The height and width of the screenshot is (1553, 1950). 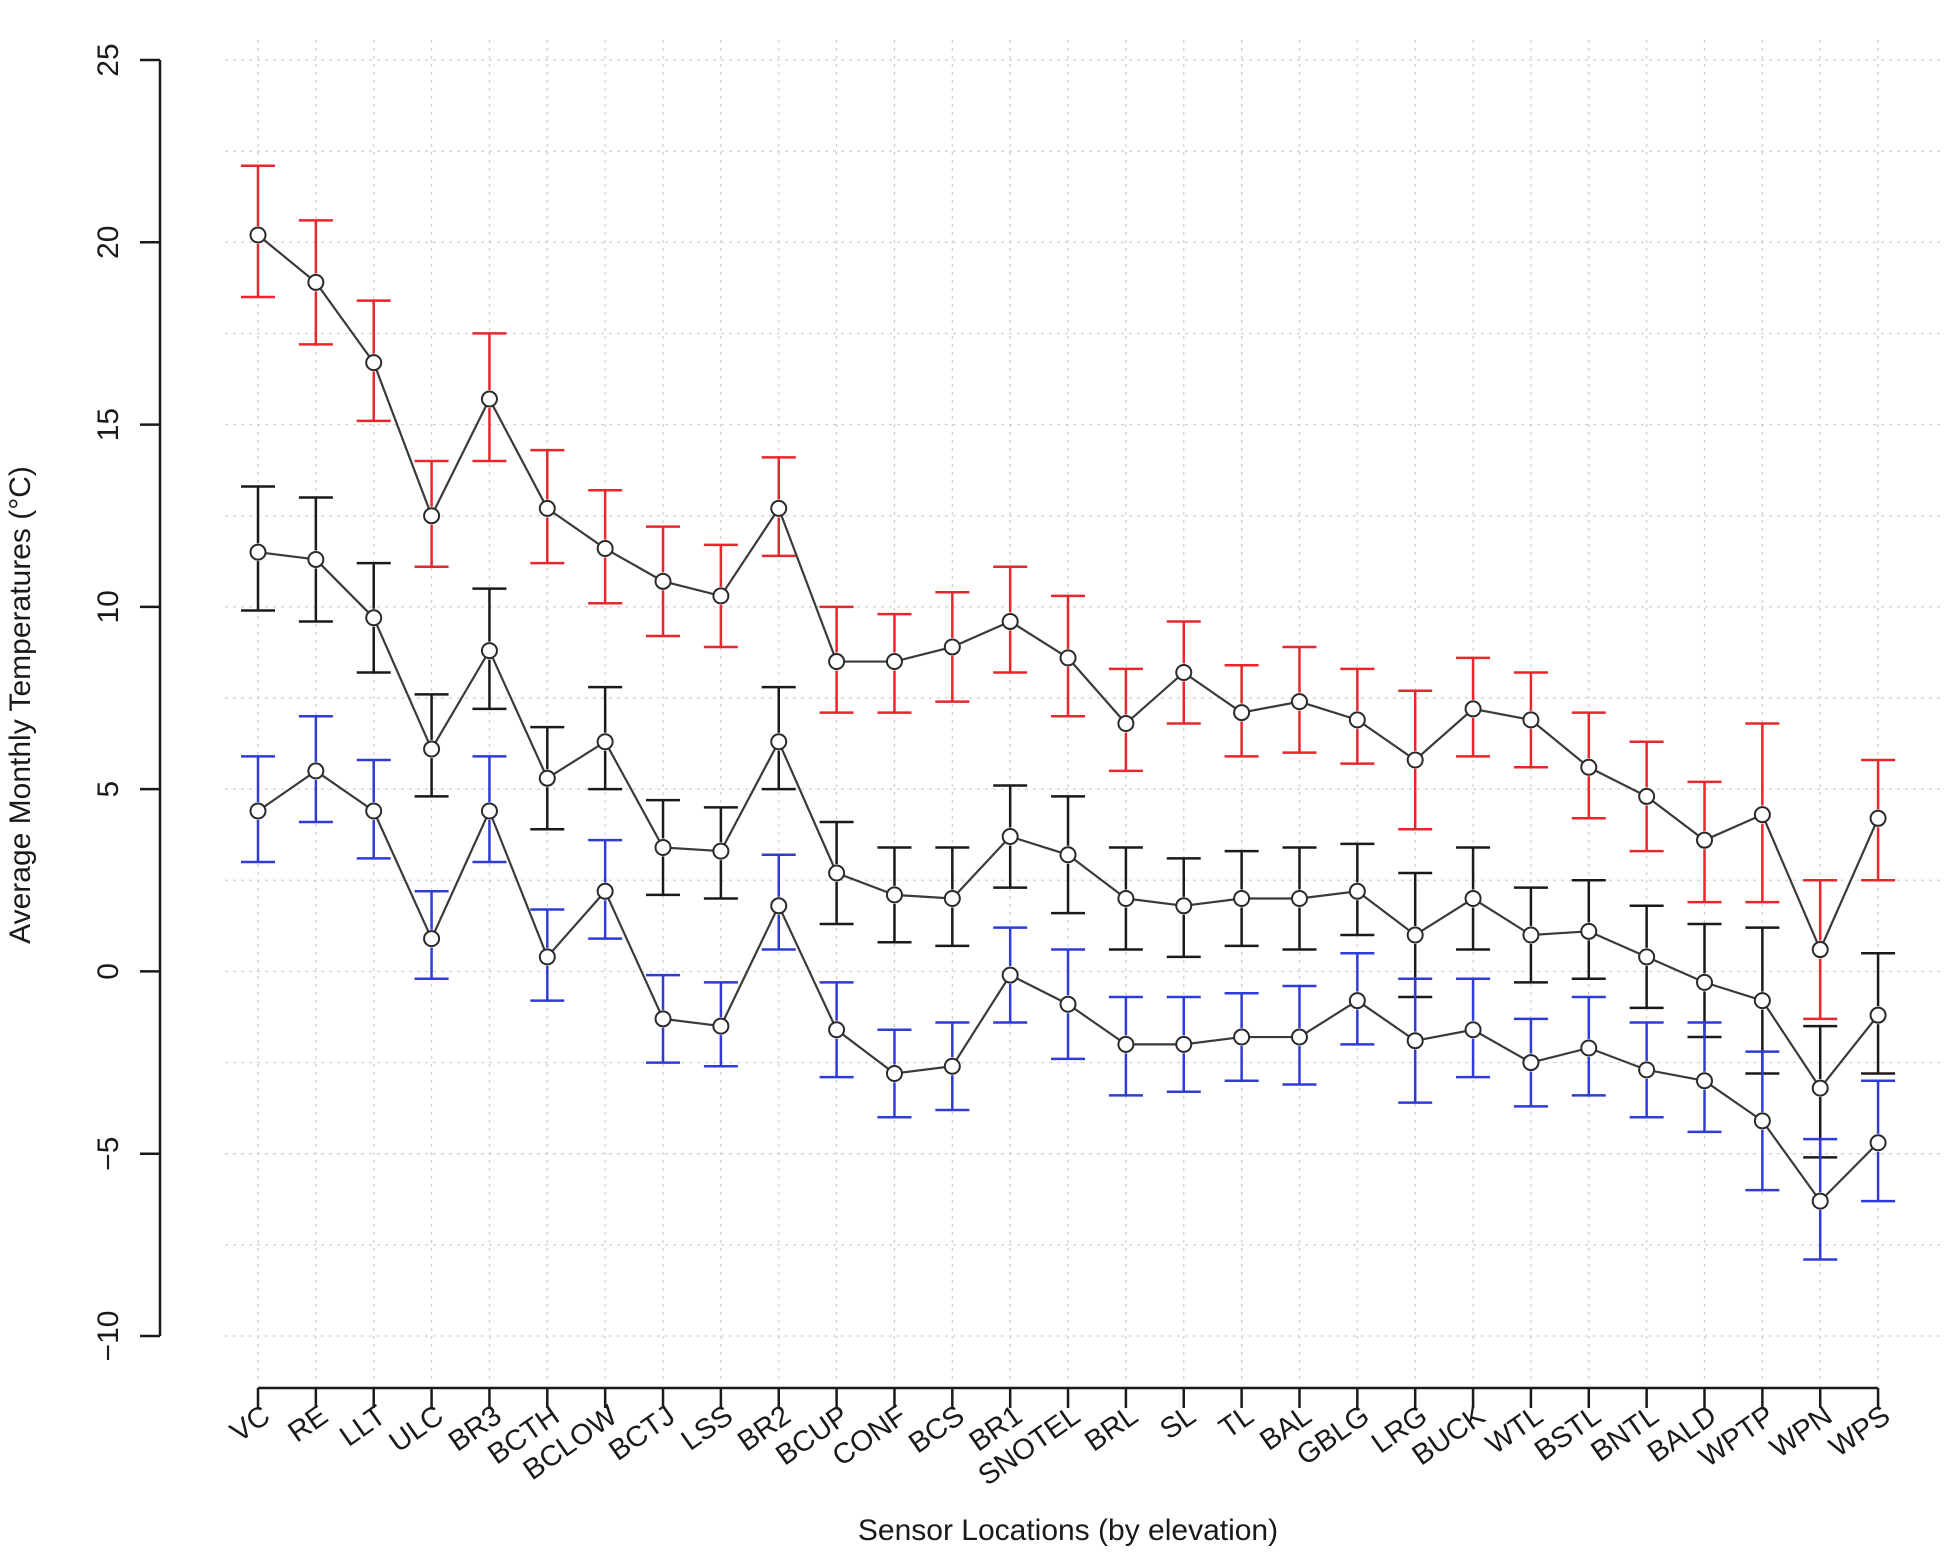 What do you see at coordinates (108, 971) in the screenshot?
I see `y-tick-label: 0` at bounding box center [108, 971].